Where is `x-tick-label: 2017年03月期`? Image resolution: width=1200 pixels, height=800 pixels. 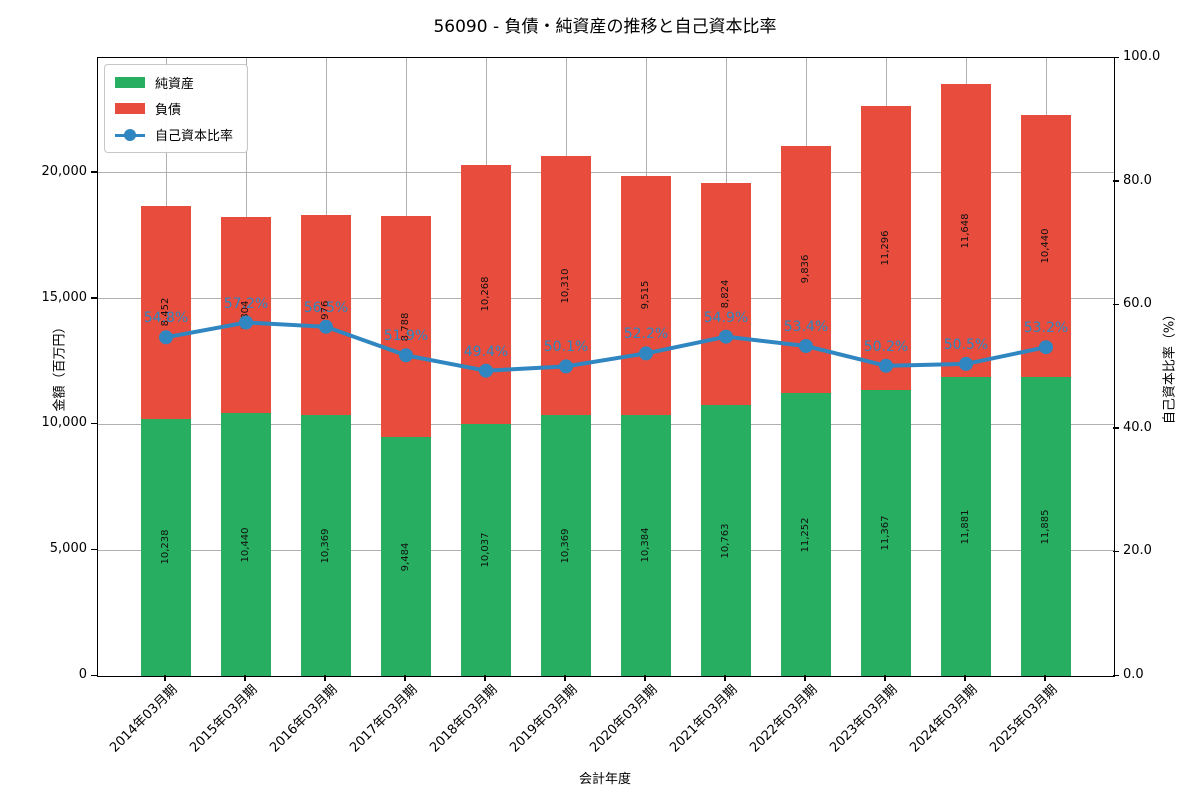
x-tick-label: 2017年03月期 is located at coordinates (384, 719).